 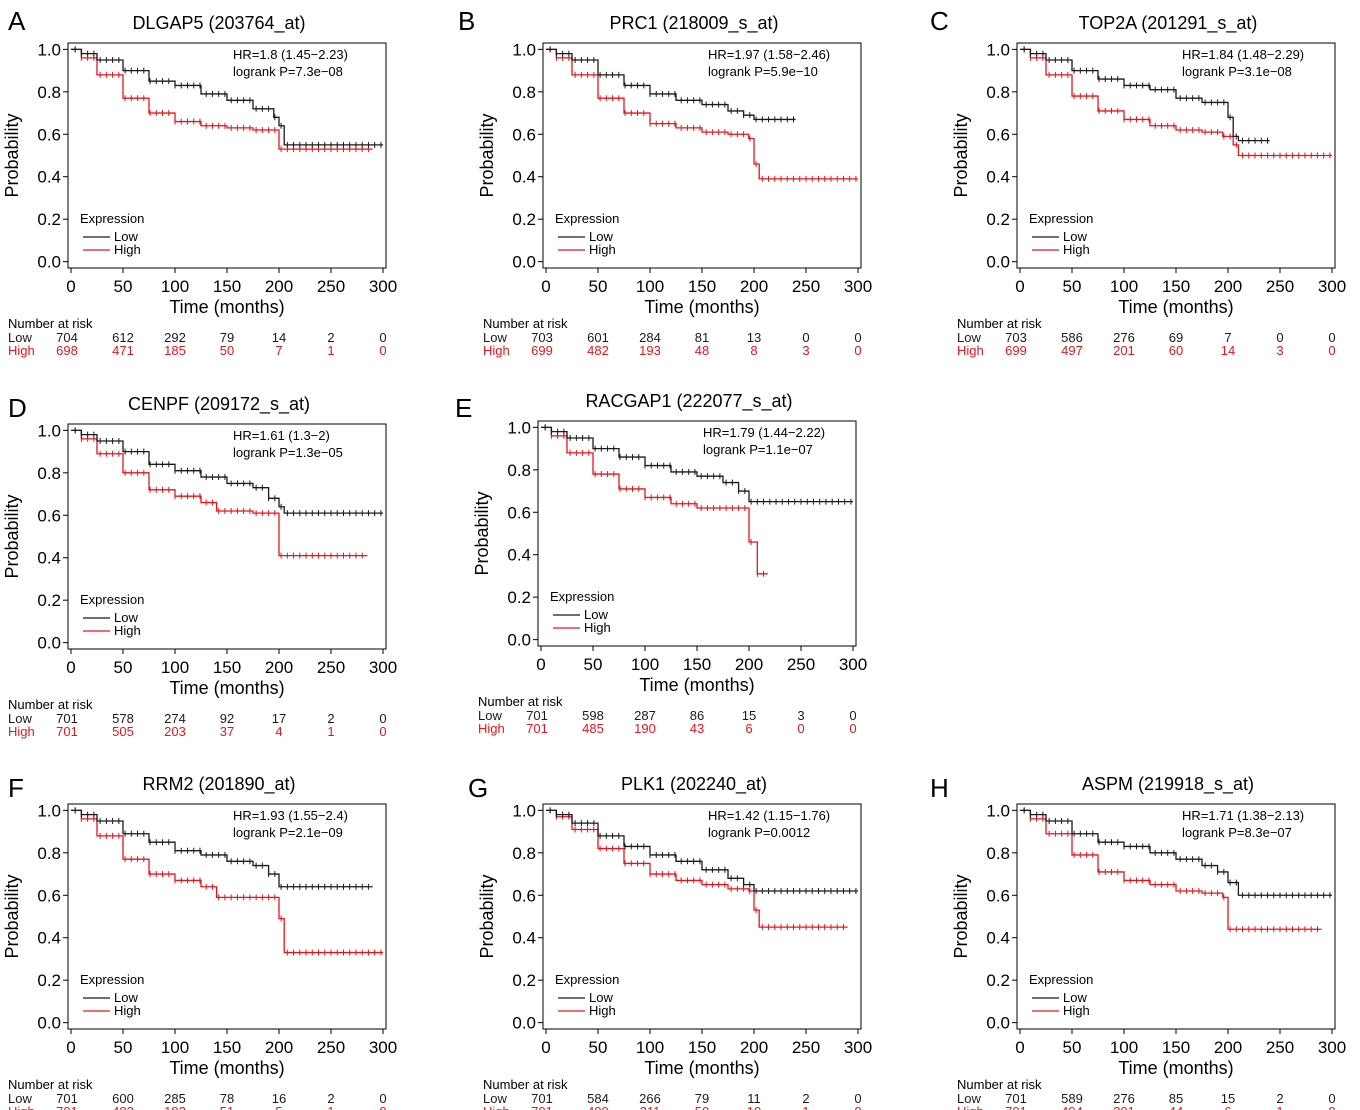 I want to click on risk-cell-high: 5, so click(x=278, y=1107).